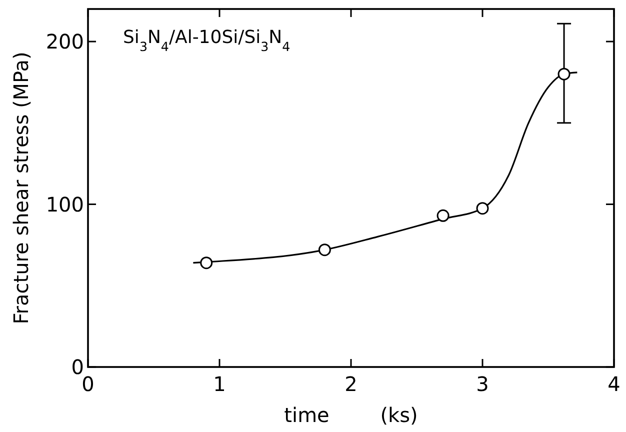 Image resolution: width=626 pixels, height=432 pixels. Describe the element at coordinates (77, 367) in the screenshot. I see `y-tick-label: 0` at that location.